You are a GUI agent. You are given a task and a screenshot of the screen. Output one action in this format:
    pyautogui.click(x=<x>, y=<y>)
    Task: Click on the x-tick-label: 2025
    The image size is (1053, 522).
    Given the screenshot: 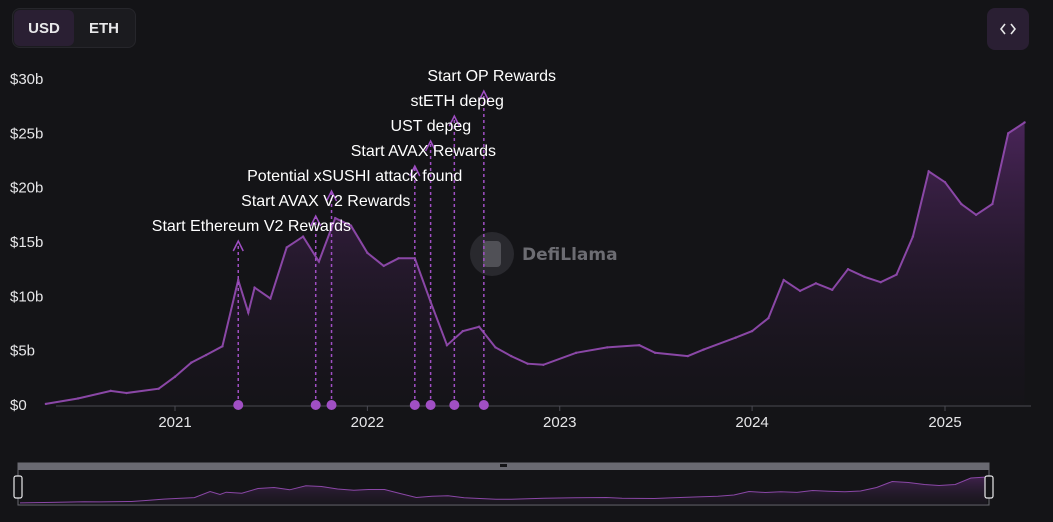 What is the action you would take?
    pyautogui.click(x=944, y=422)
    